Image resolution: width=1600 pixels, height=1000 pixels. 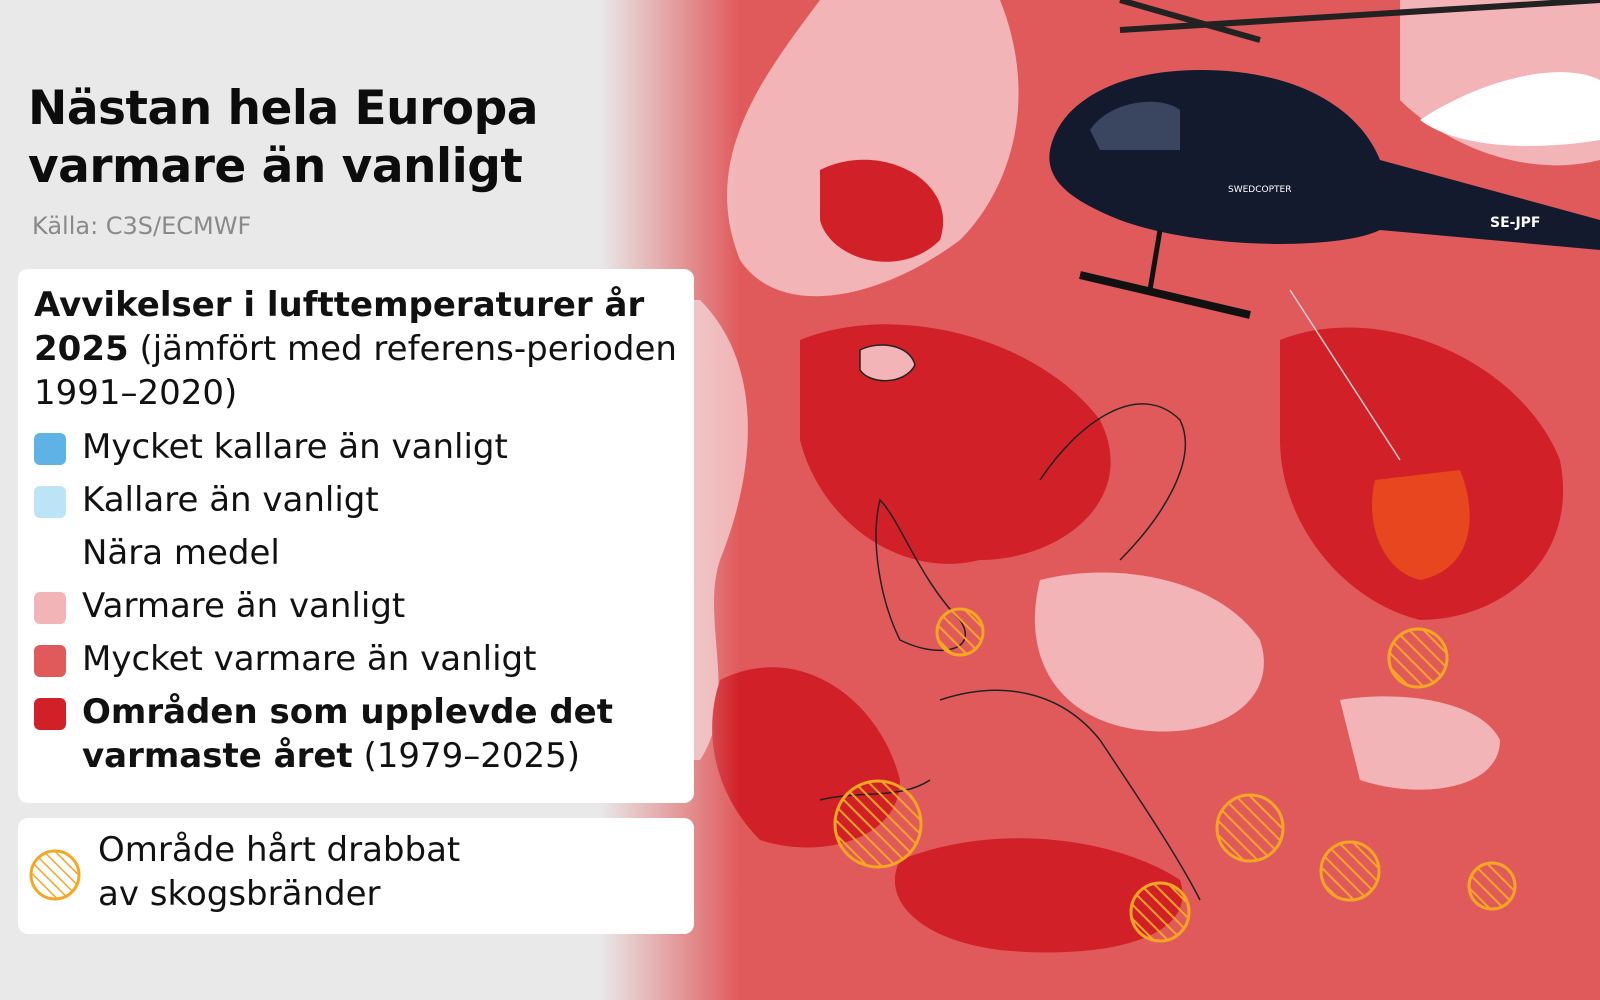 I want to click on iceland-outline, so click(x=887, y=363).